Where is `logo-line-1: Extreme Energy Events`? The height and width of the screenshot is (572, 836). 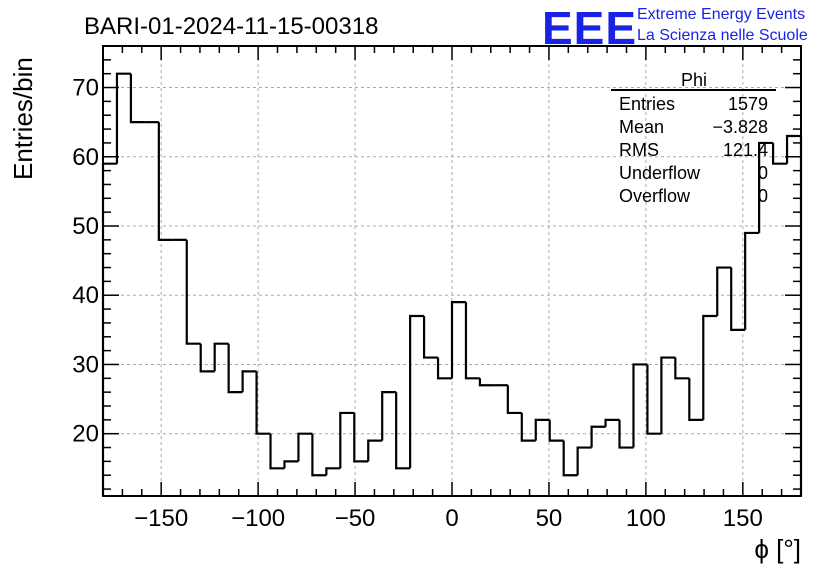
logo-line-1: Extreme Energy Events is located at coordinates (721, 14).